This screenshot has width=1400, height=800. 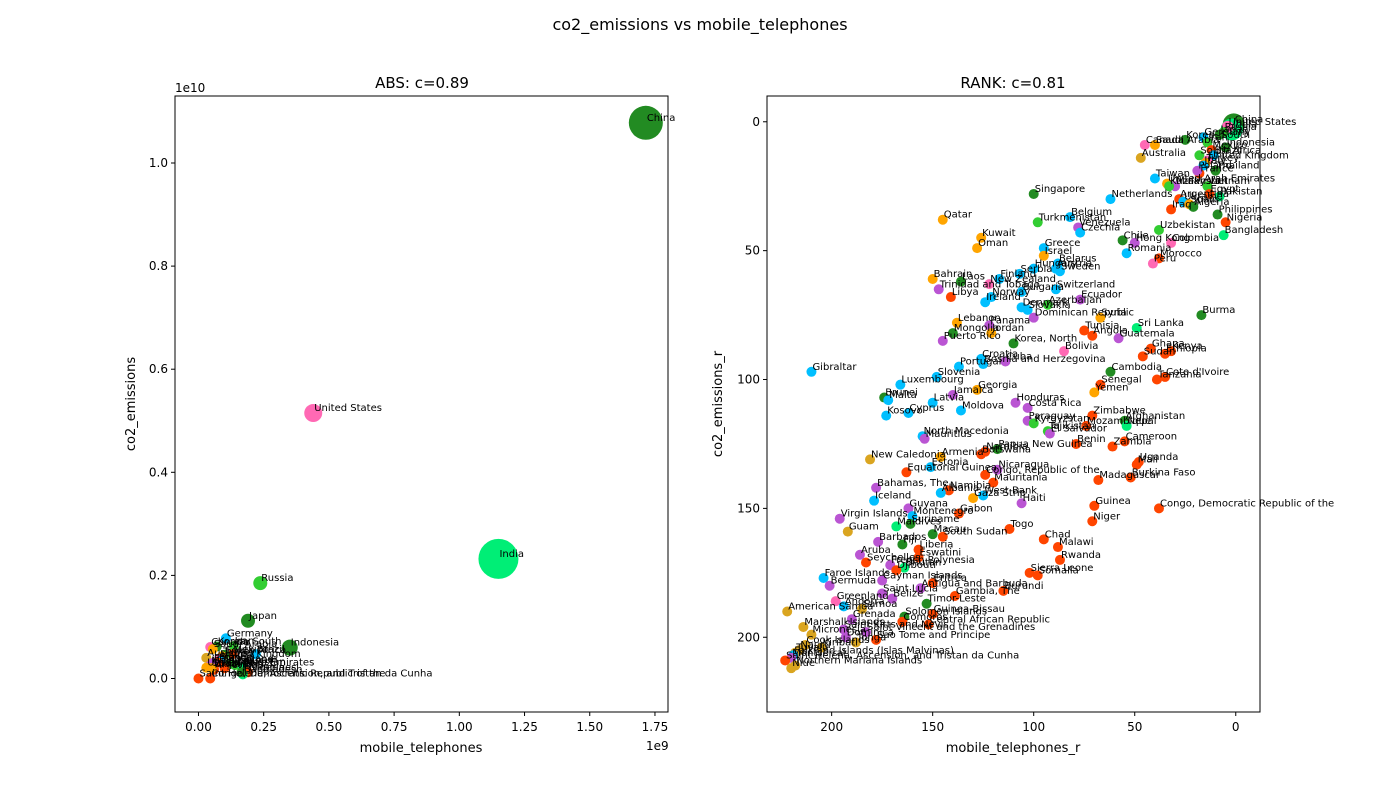 What do you see at coordinates (422, 83) in the screenshot?
I see `abs-panel-title: ABS: c=0.89` at bounding box center [422, 83].